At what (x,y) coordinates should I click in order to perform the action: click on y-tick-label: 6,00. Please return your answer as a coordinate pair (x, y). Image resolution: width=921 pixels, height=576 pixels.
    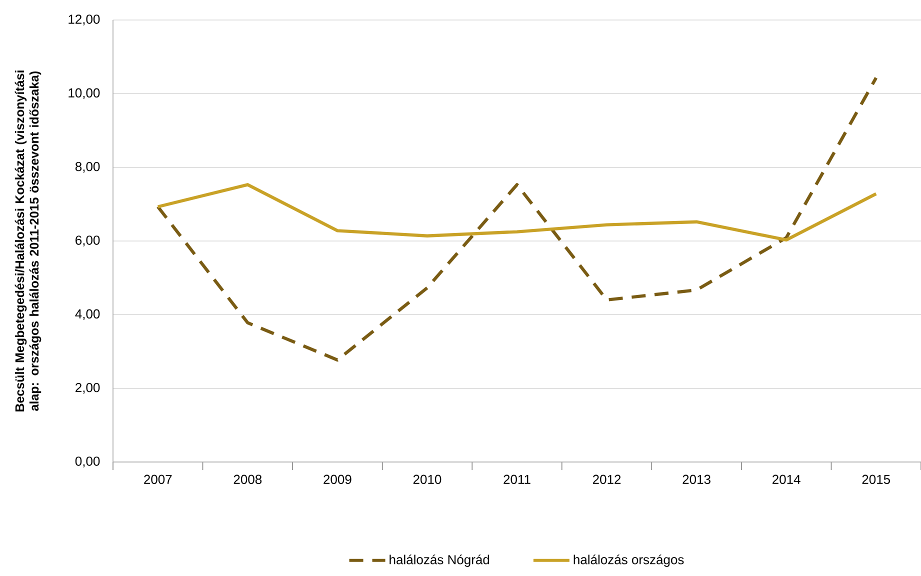
    Looking at the image, I should click on (88, 241).